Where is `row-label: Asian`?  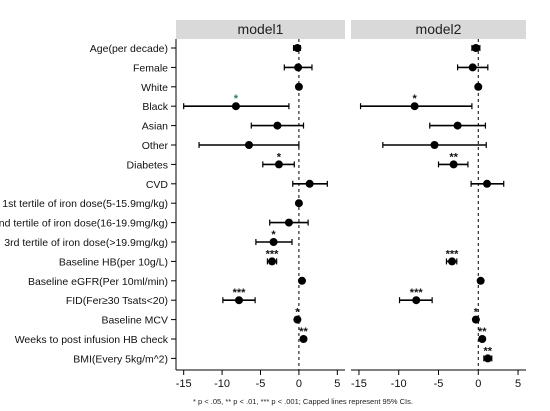
row-label: Asian is located at coordinates (155, 127).